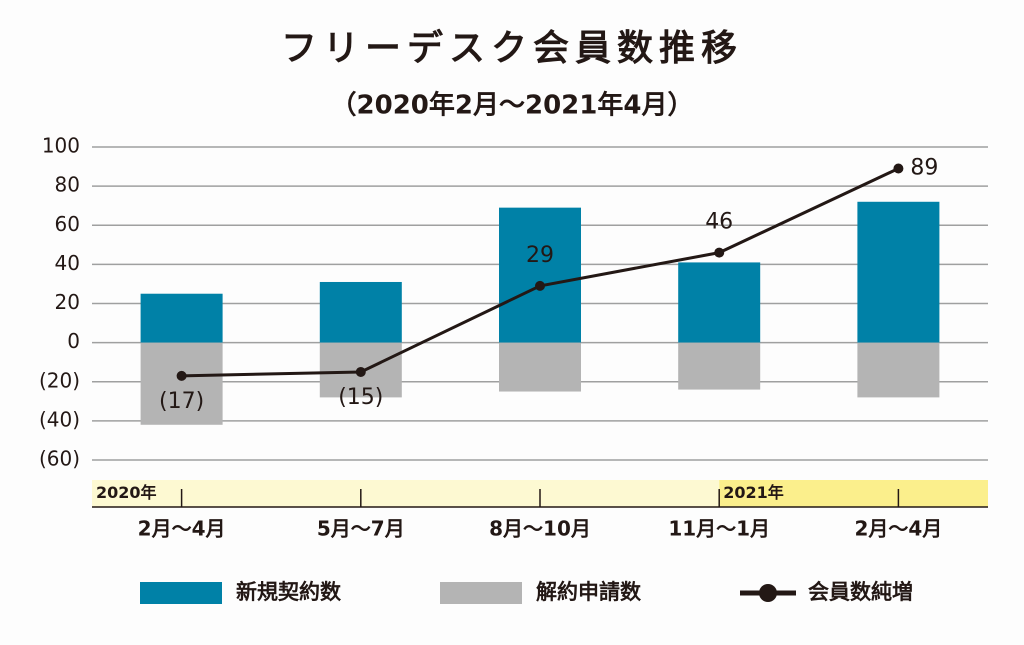 The height and width of the screenshot is (645, 1024). What do you see at coordinates (67, 224) in the screenshot?
I see `y-tick-label: 60` at bounding box center [67, 224].